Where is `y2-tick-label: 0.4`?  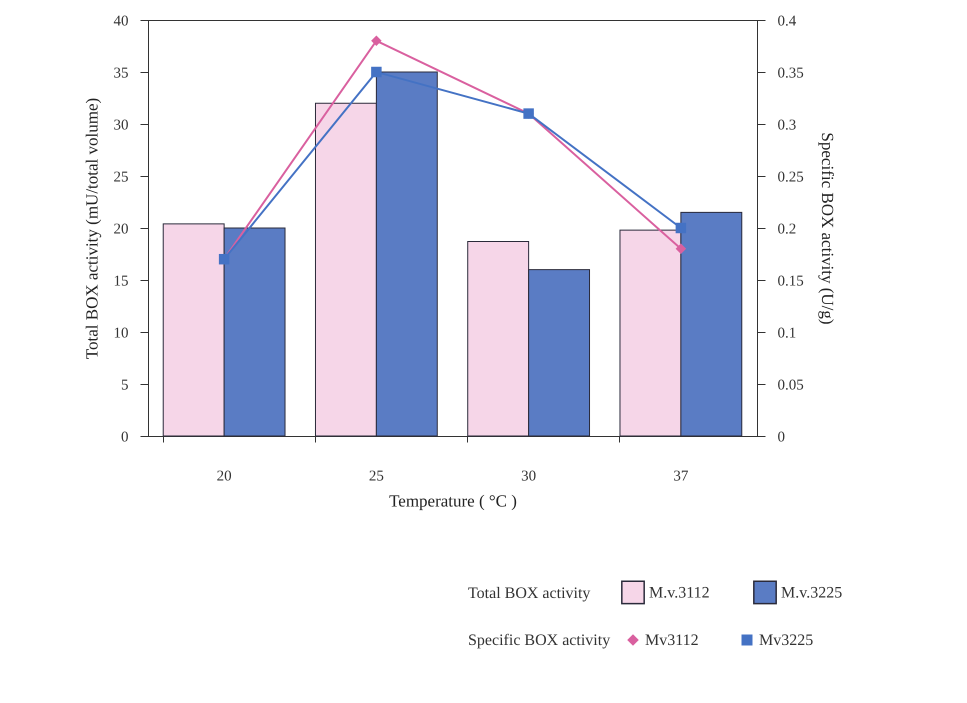
y2-tick-label: 0.4 is located at coordinates (787, 22).